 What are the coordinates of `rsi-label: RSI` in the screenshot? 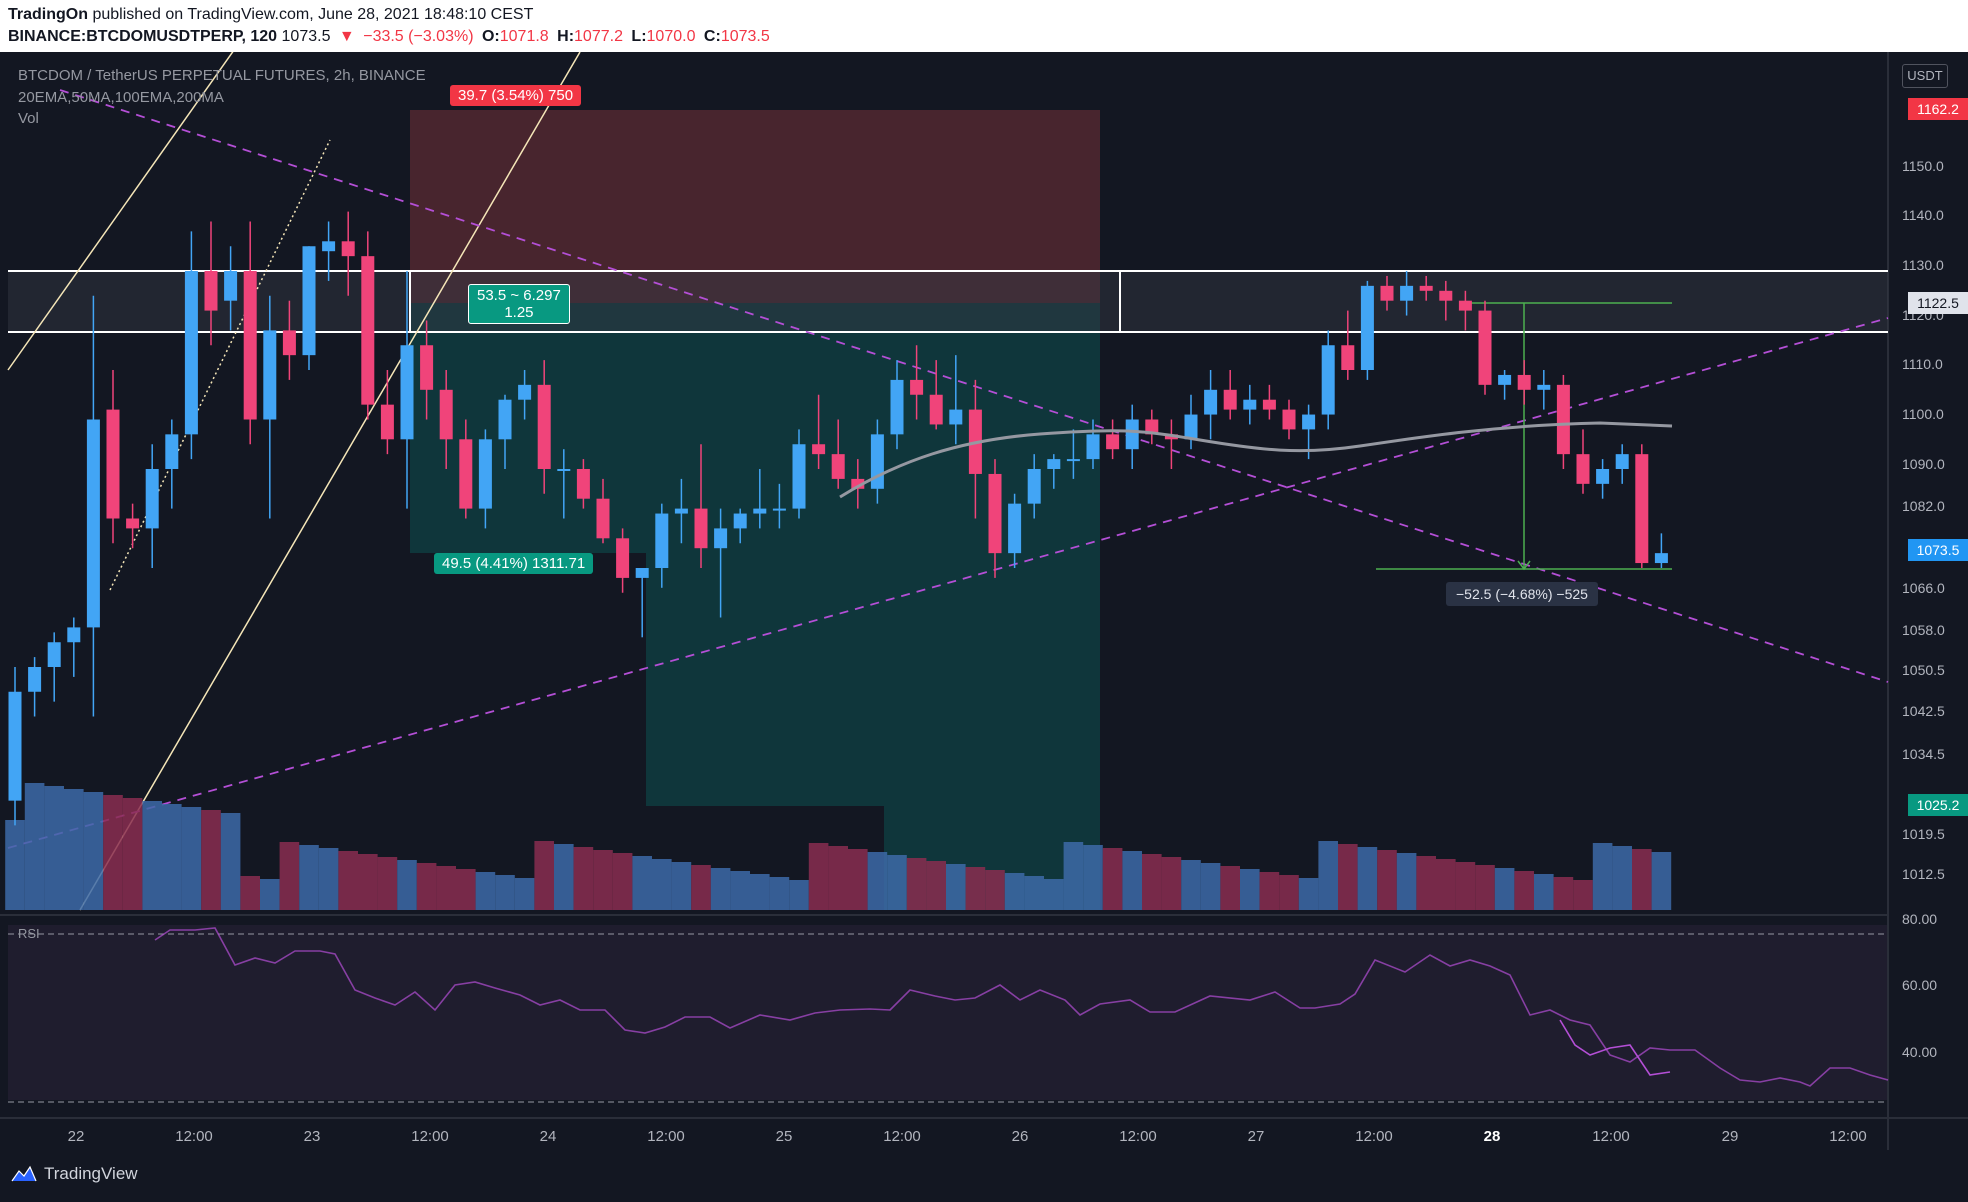 It's located at (29, 933).